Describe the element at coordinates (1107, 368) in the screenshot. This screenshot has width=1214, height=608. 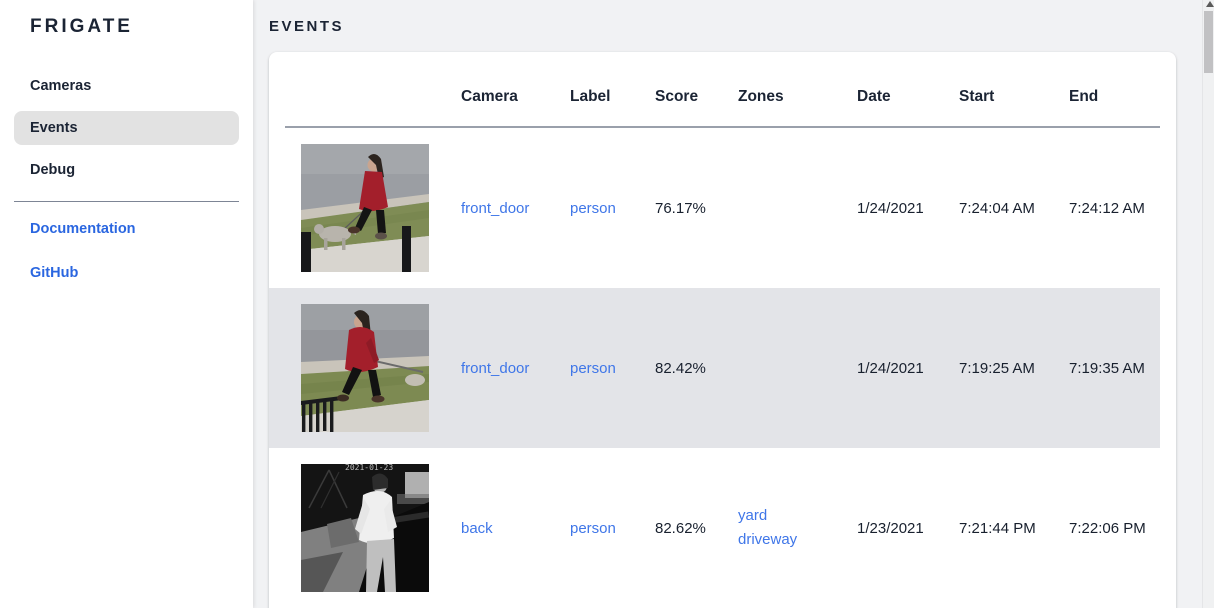
I see `event-end-time: 7:19:35 AM` at that location.